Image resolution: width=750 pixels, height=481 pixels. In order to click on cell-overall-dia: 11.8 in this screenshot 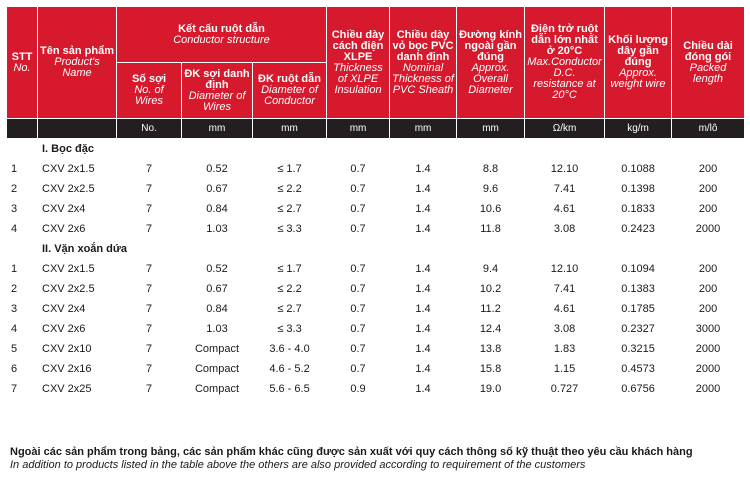, I will do `click(491, 228)`.